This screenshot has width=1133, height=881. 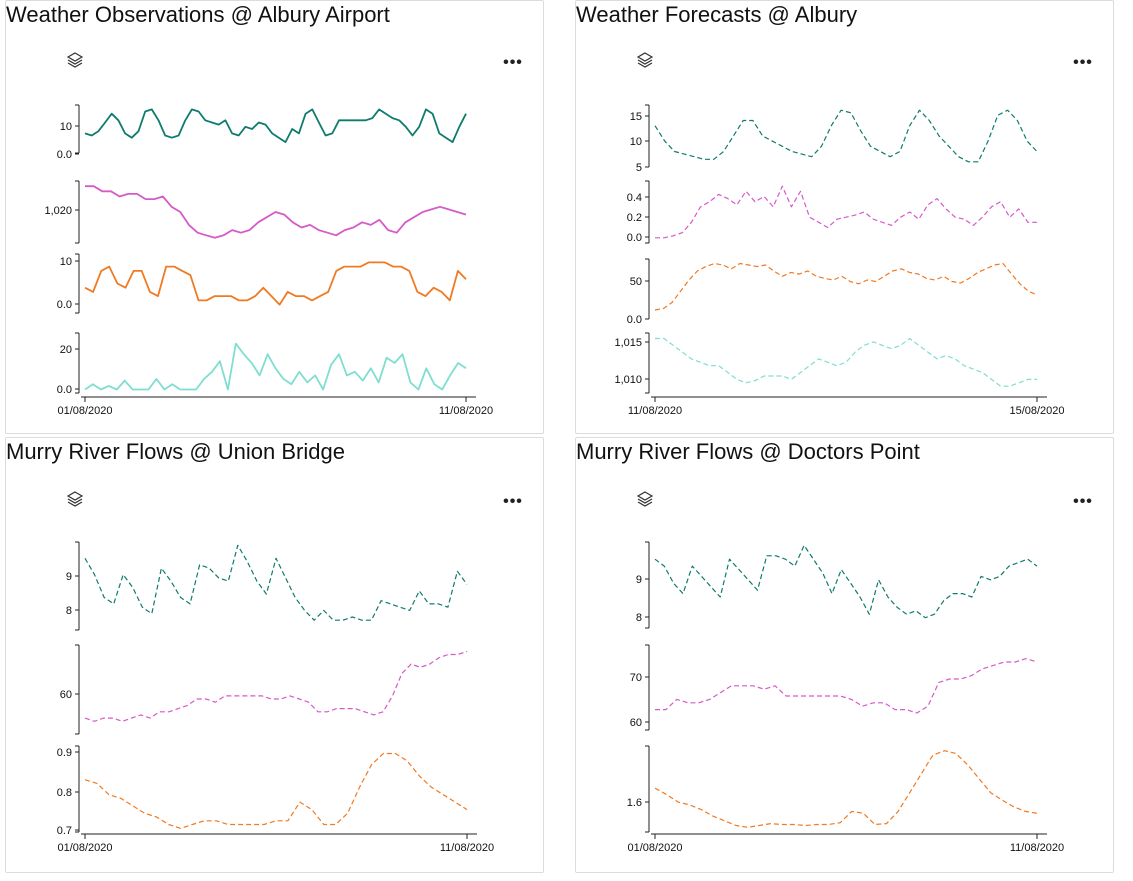 What do you see at coordinates (58, 211) in the screenshot?
I see `y-tick-label: 1,020` at bounding box center [58, 211].